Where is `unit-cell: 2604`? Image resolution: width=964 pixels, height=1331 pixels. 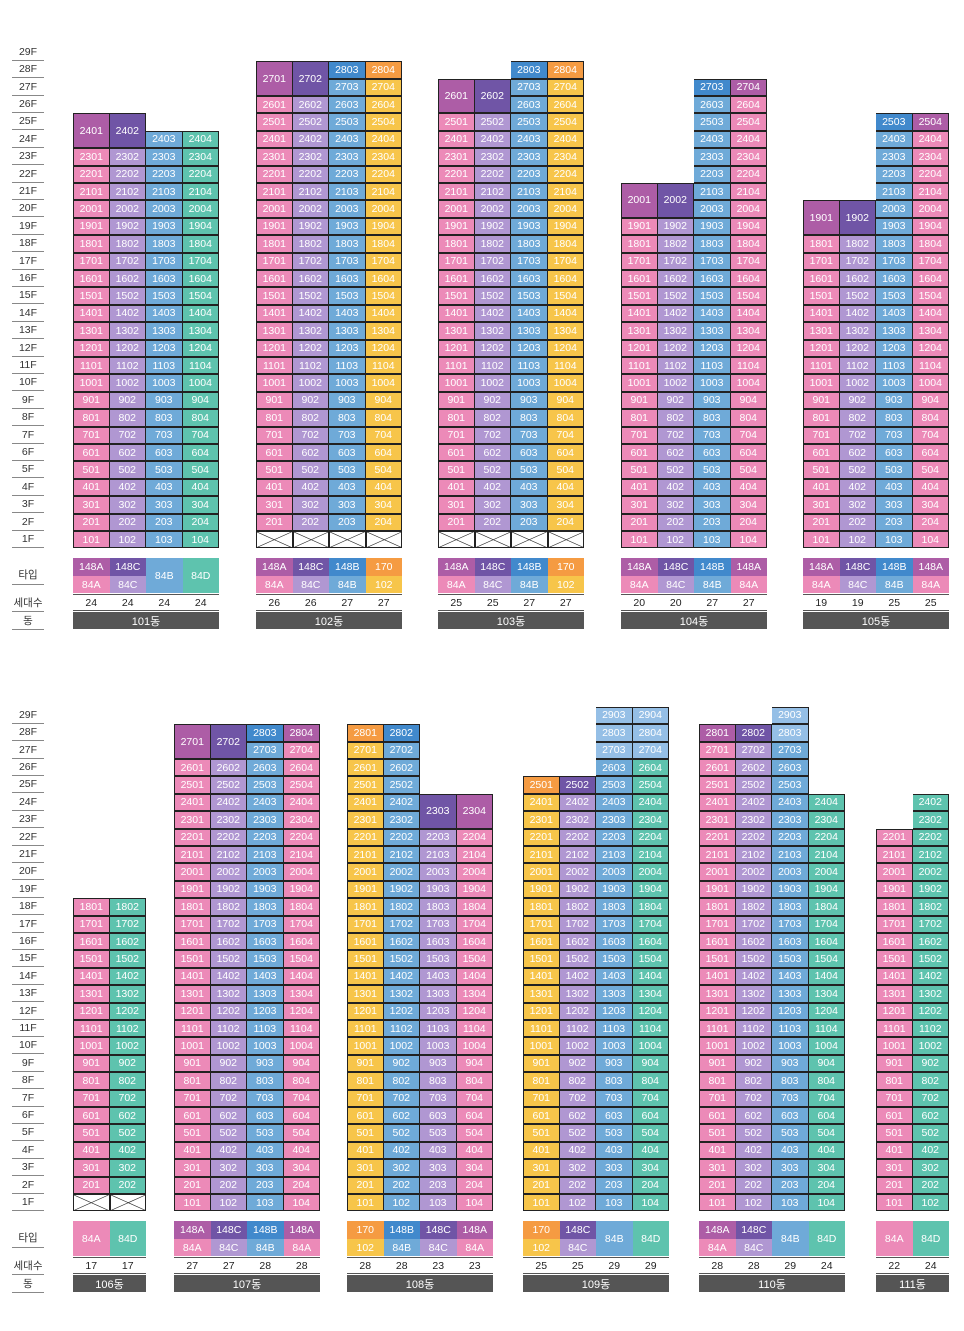
unit-cell: 2604 is located at coordinates (565, 105).